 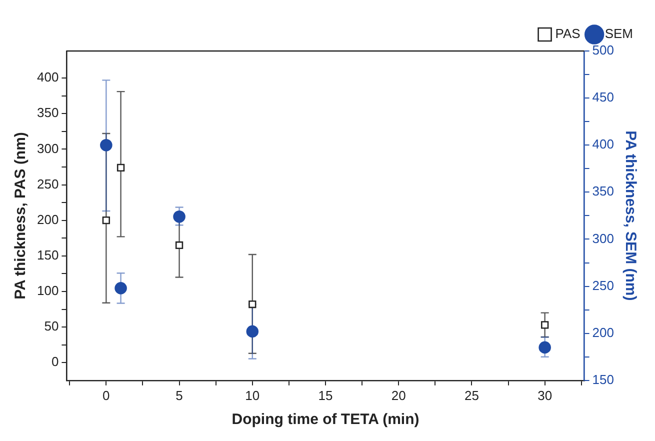 I want to click on y-axis-title: PA thickness, PAS (nm), so click(x=21, y=216).